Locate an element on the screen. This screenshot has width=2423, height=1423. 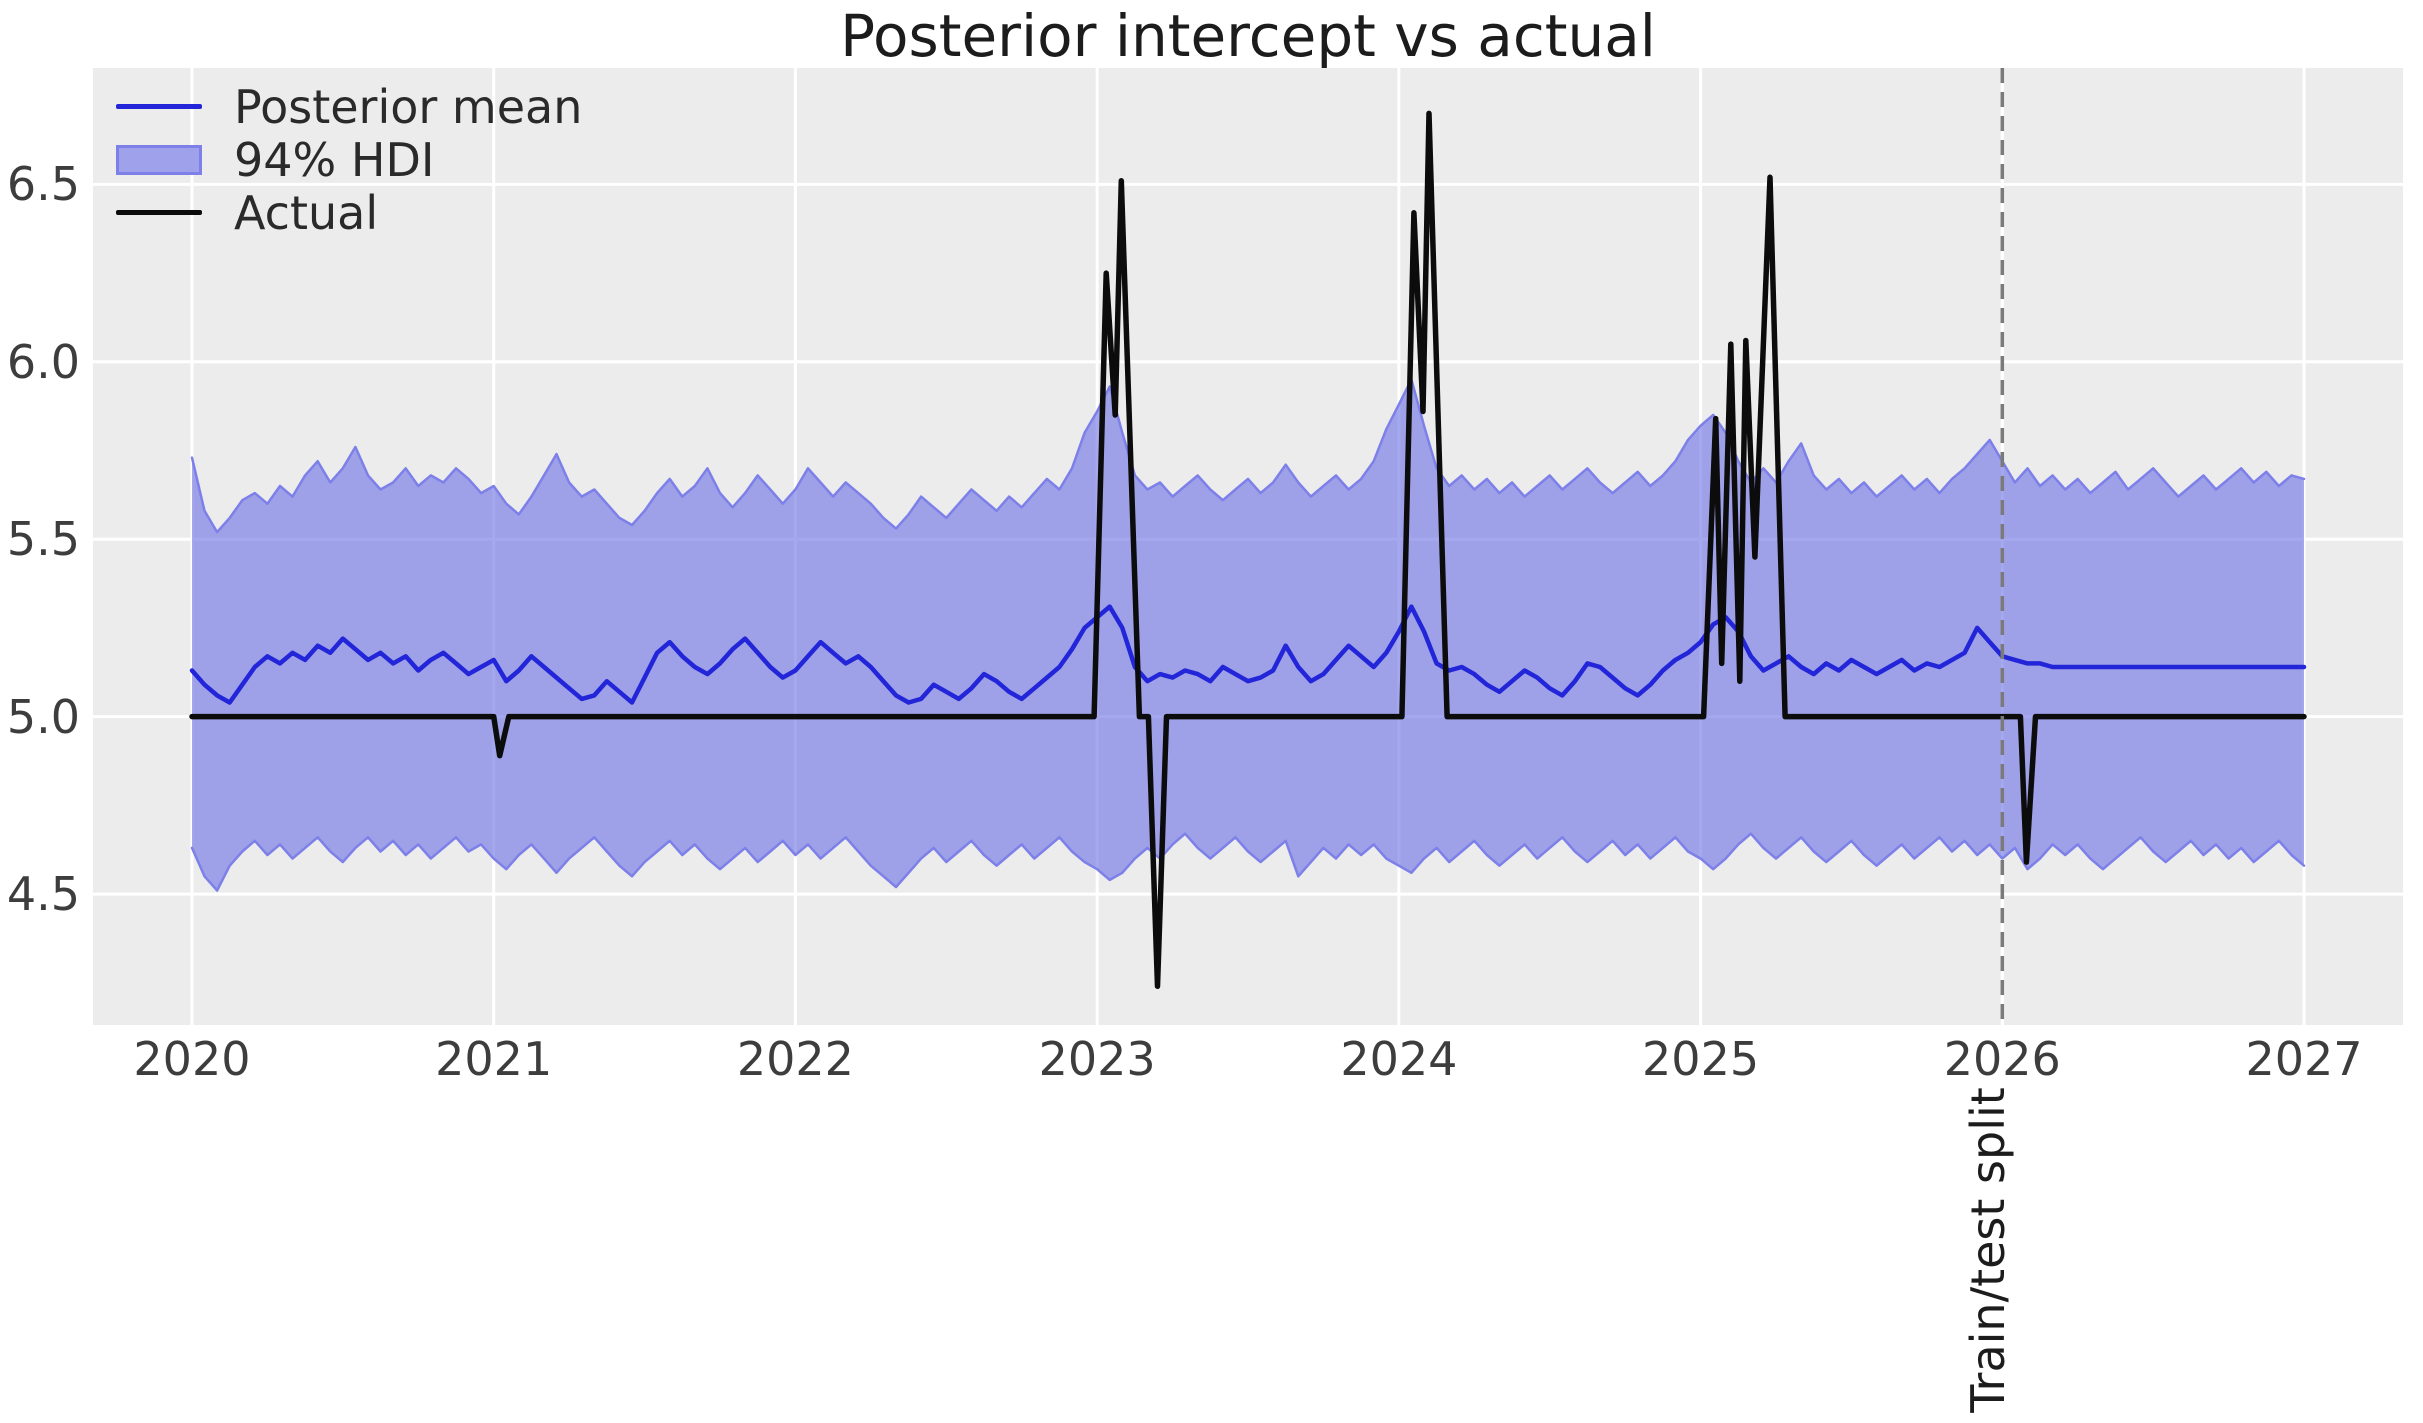
x-tick-label: 2021 is located at coordinates (494, 1059).